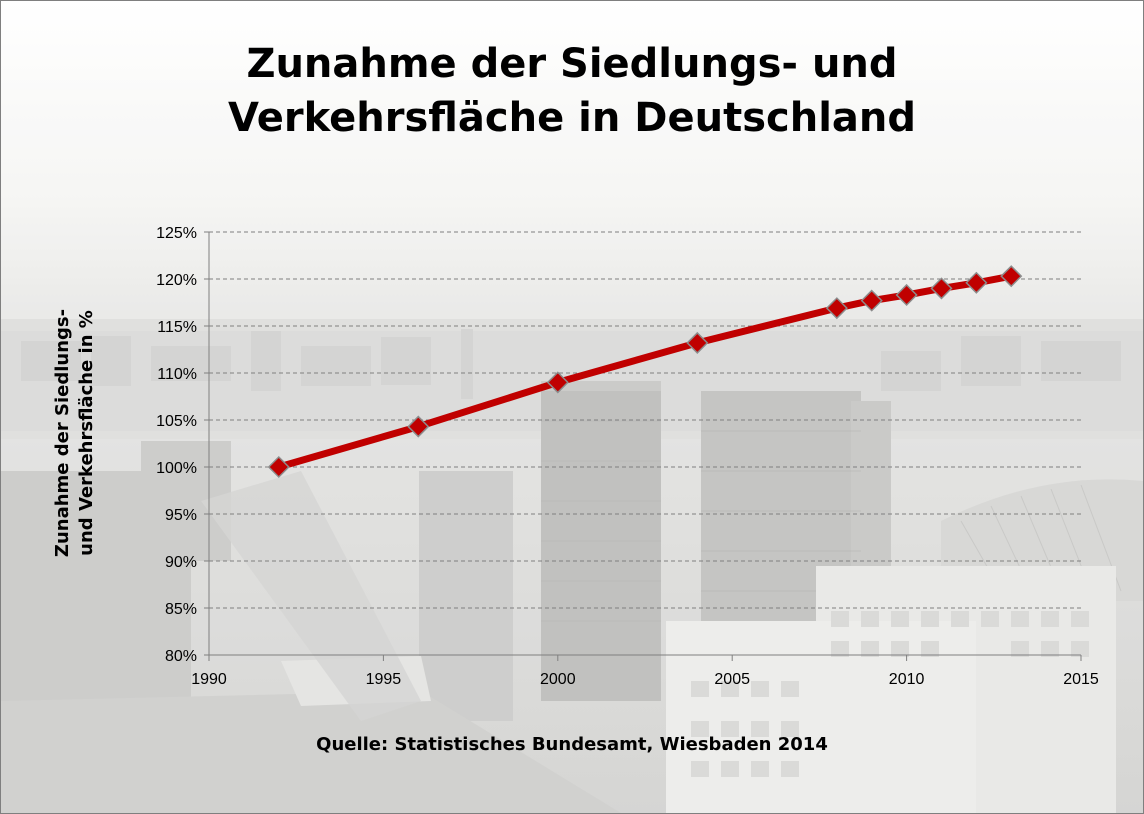 The image size is (1144, 814). I want to click on y-tick-label-95: 95%, so click(181, 515).